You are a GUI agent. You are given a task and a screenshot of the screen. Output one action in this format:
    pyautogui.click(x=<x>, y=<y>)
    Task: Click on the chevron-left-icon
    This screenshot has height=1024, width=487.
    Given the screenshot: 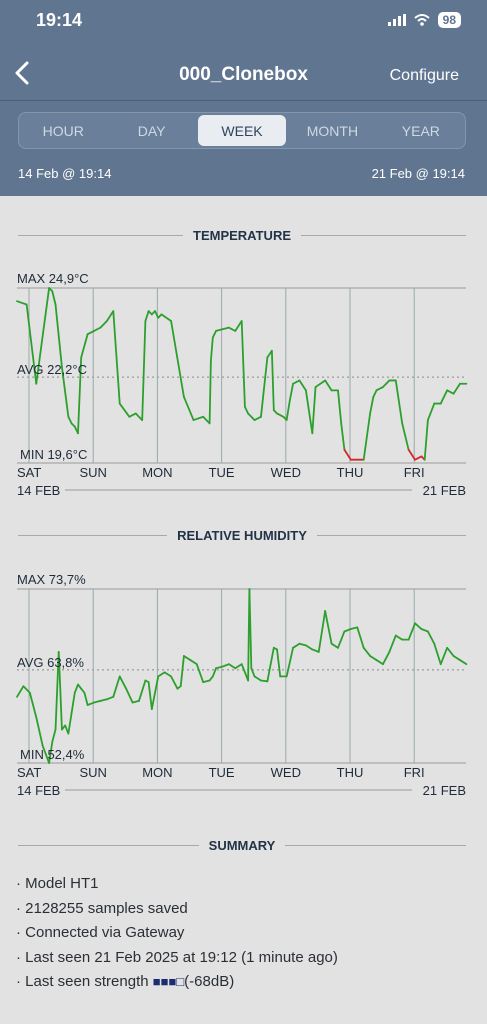 What is the action you would take?
    pyautogui.click(x=22, y=73)
    